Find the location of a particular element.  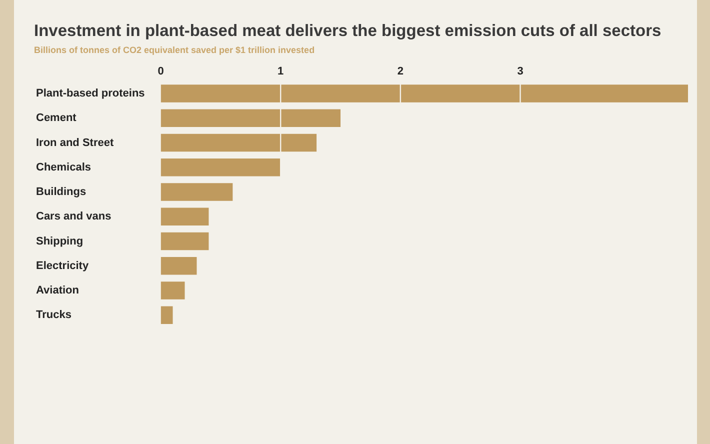

y-tick-label: Trucks is located at coordinates (54, 315).